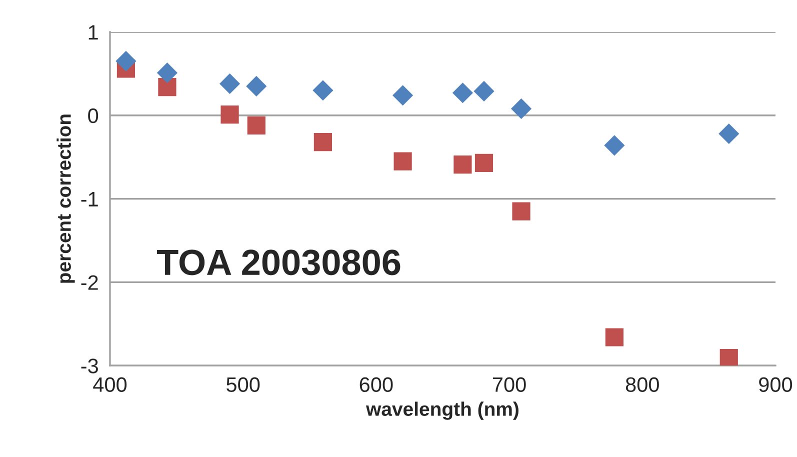 This screenshot has height=457, width=797. I want to click on y-tick-label: 1, so click(93, 32).